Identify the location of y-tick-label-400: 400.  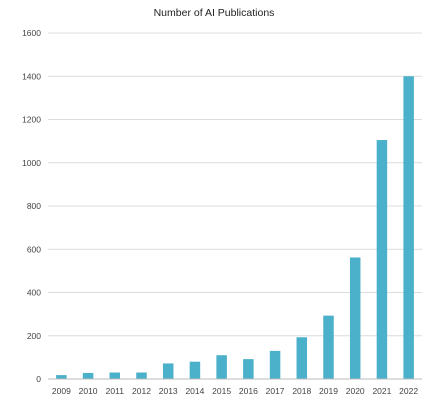
(34, 293).